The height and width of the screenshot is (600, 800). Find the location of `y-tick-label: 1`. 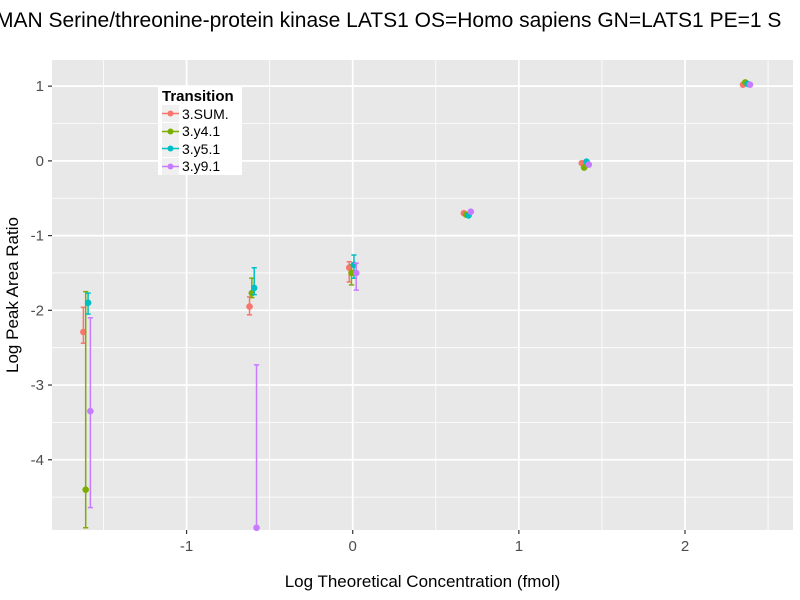

y-tick-label: 1 is located at coordinates (40, 86).